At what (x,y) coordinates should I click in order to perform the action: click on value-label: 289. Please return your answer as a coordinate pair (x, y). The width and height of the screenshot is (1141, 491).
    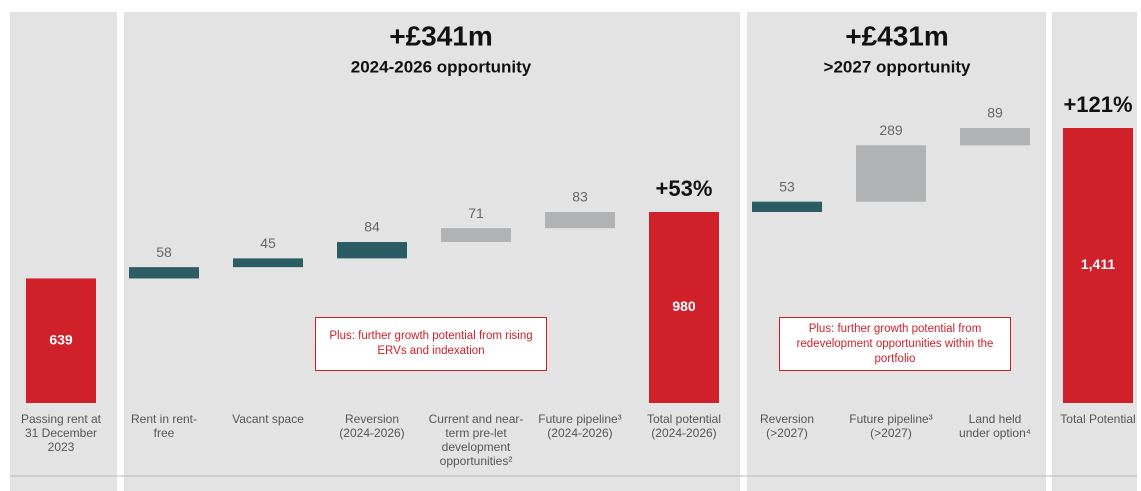
    Looking at the image, I should click on (891, 130).